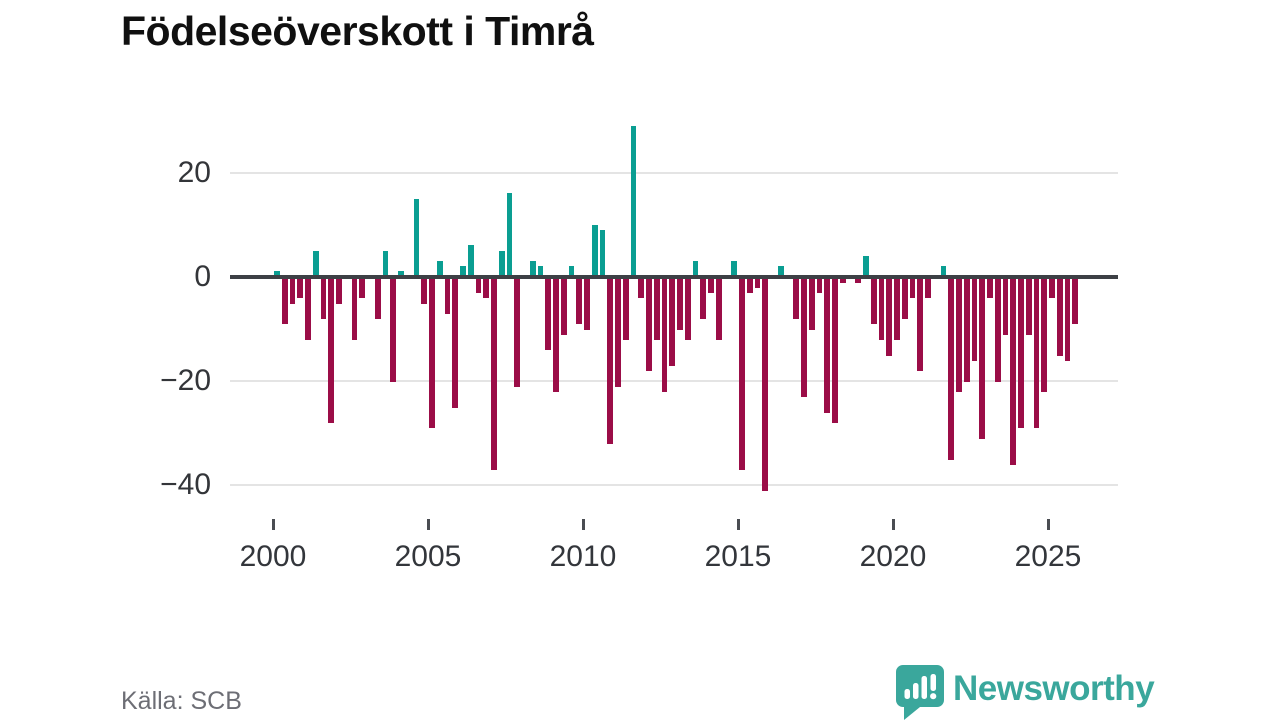 The width and height of the screenshot is (1280, 720). I want to click on bar-2025Q3, so click(1067, 319).